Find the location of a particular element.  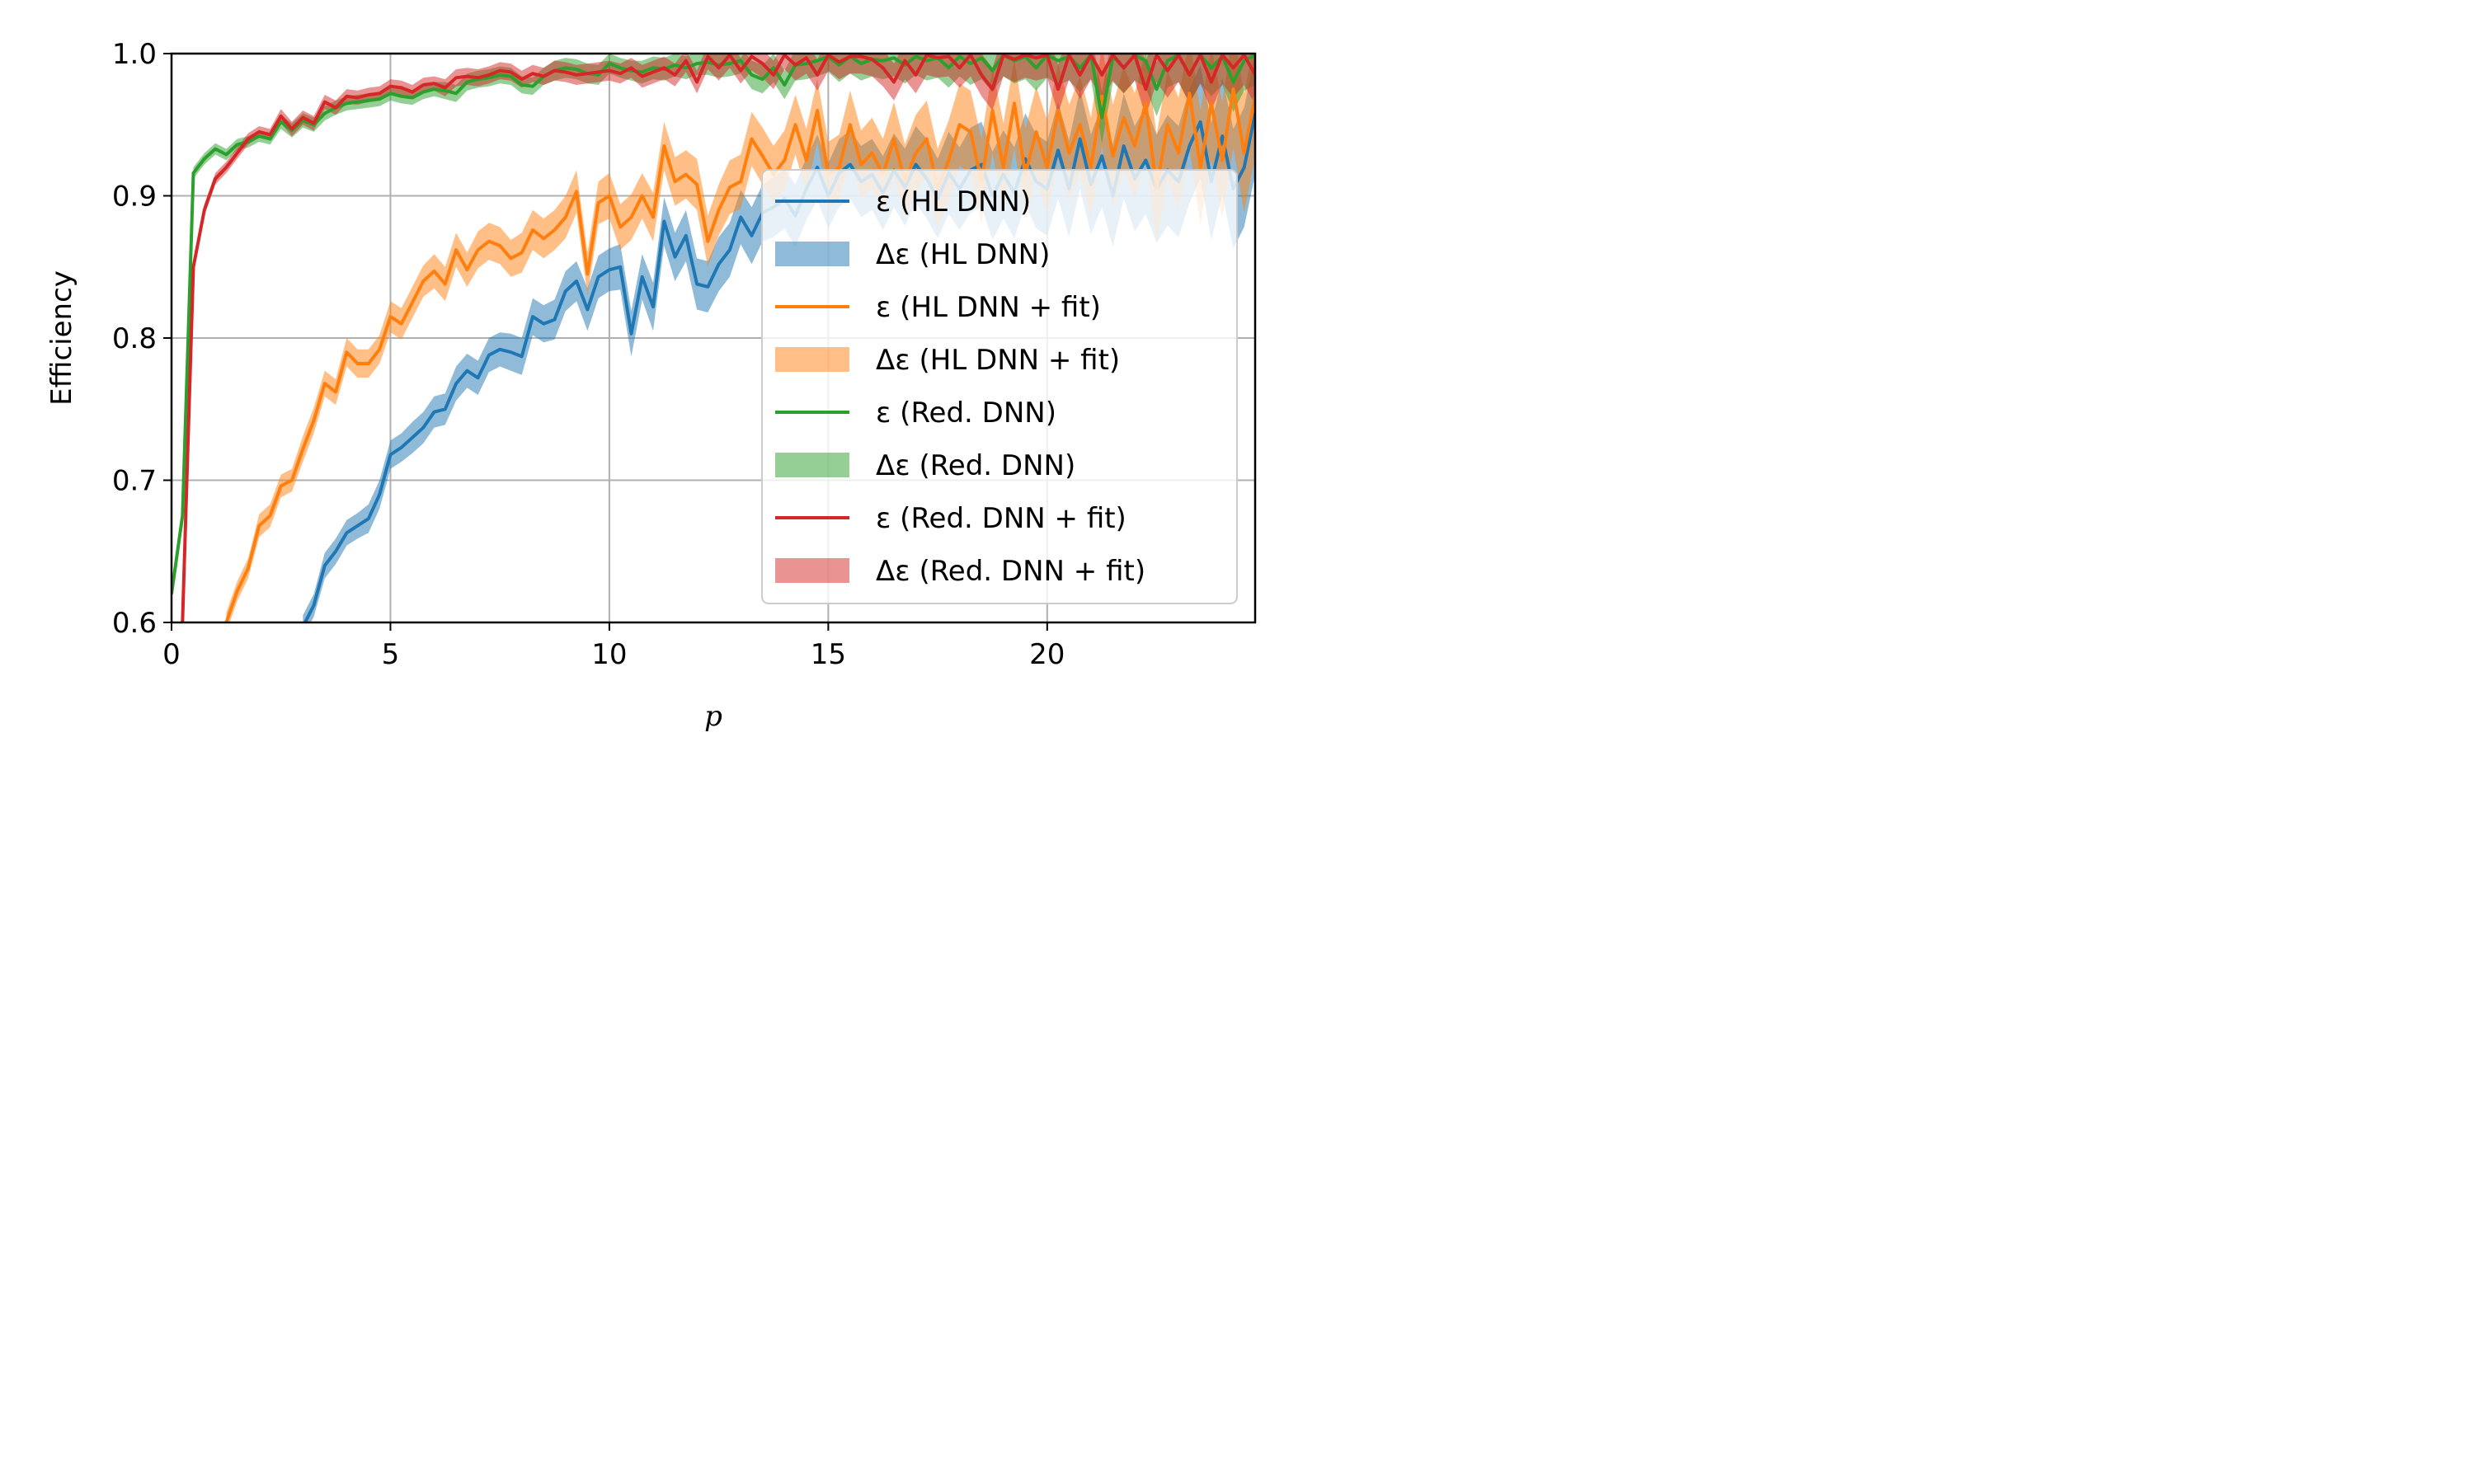

legend-label: ε (HL DNN + fit) is located at coordinates (988, 307).